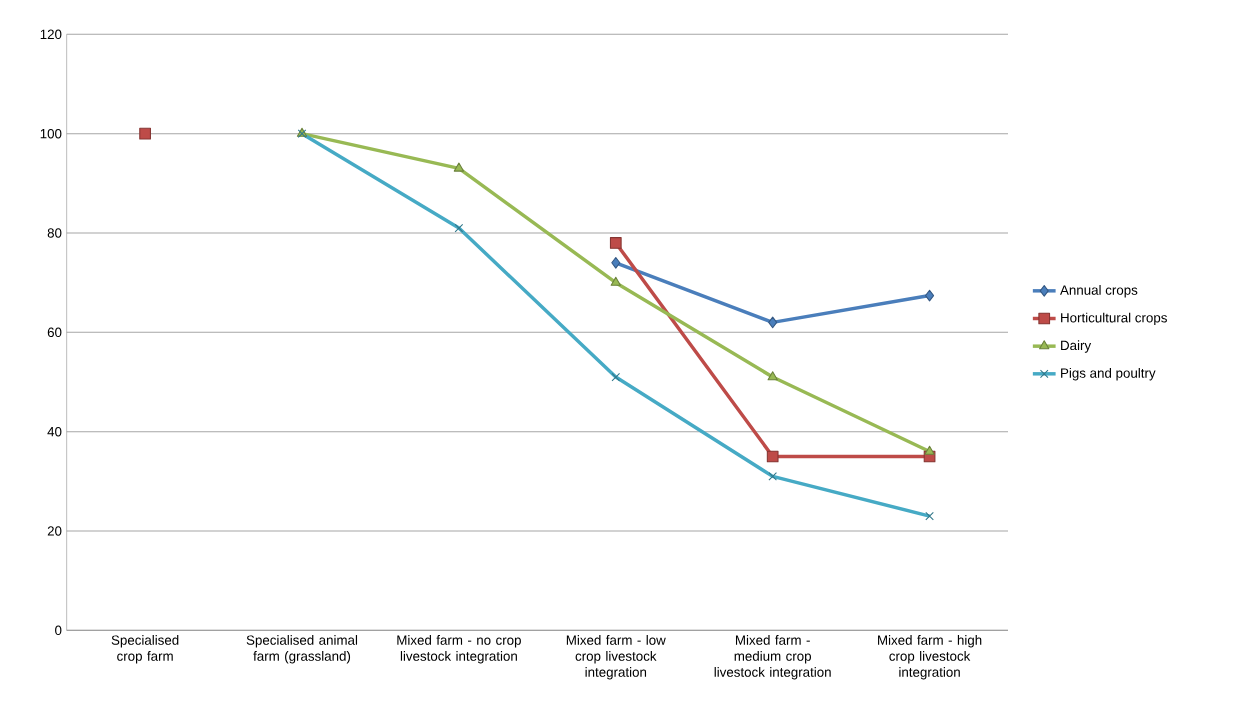 The width and height of the screenshot is (1234, 721). What do you see at coordinates (58, 630) in the screenshot?
I see `y-tick-label: 0` at bounding box center [58, 630].